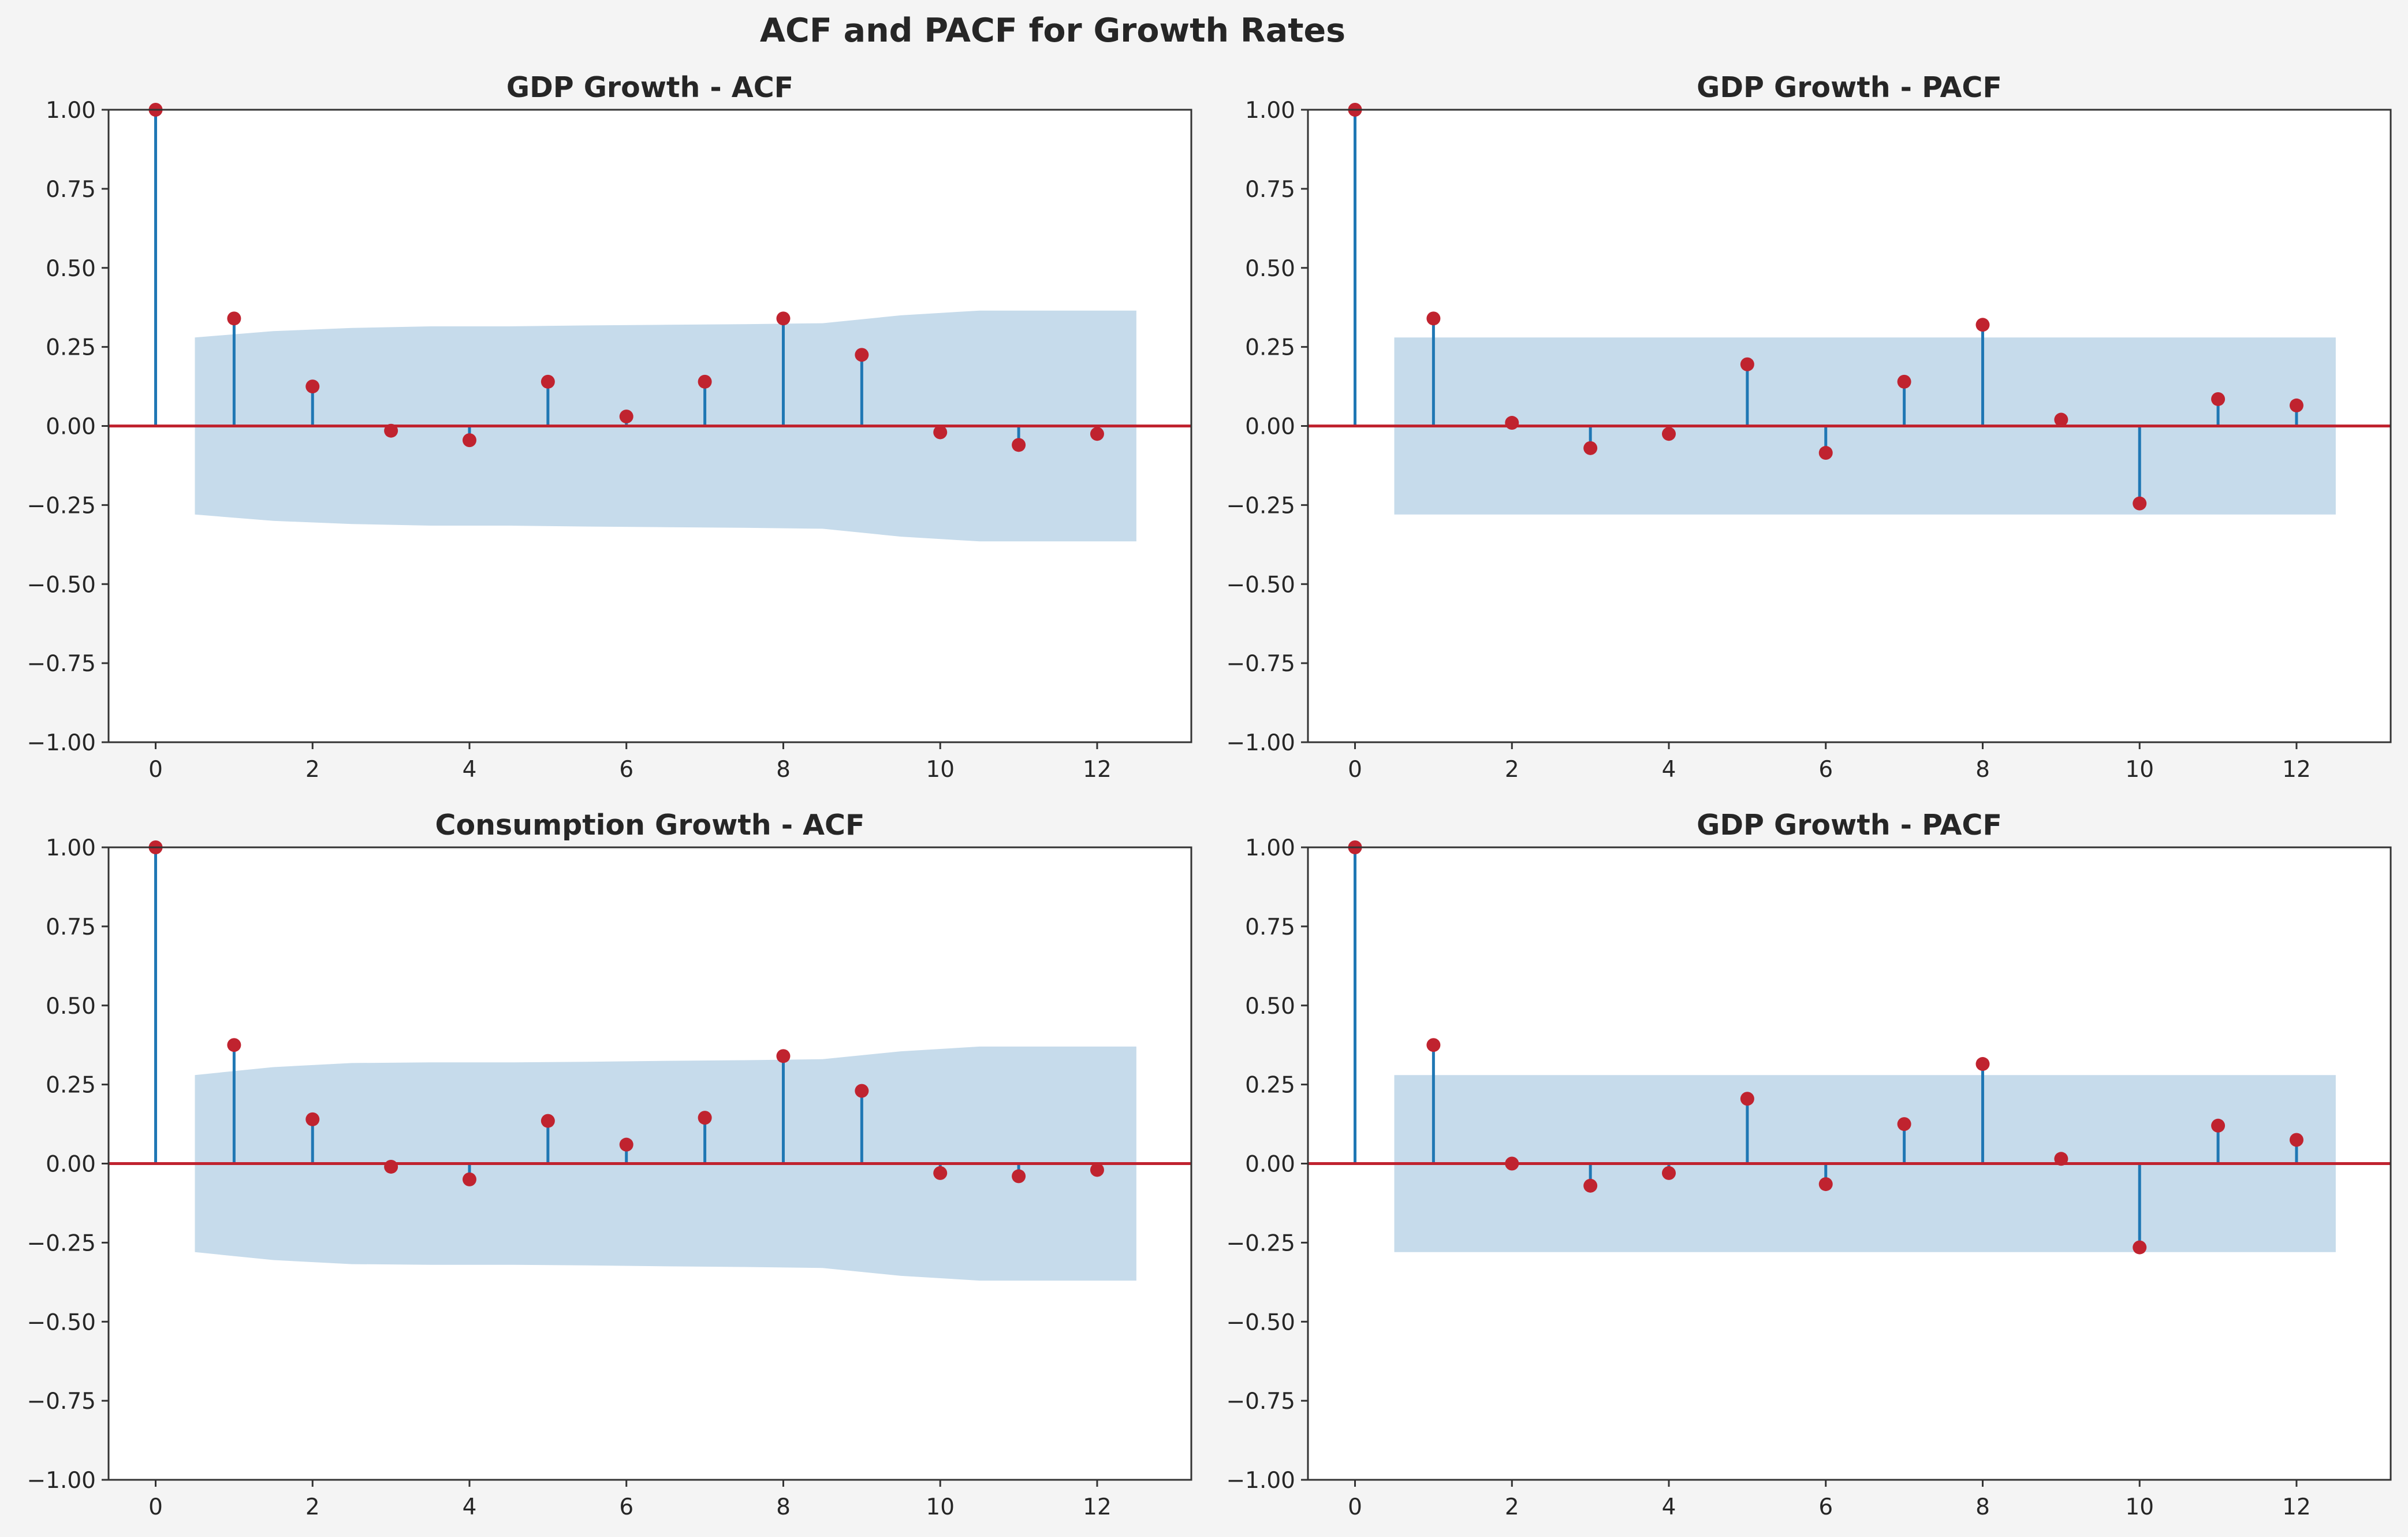 The width and height of the screenshot is (2408, 1537). I want to click on panel-title: GDP Growth - ACF, so click(649, 87).